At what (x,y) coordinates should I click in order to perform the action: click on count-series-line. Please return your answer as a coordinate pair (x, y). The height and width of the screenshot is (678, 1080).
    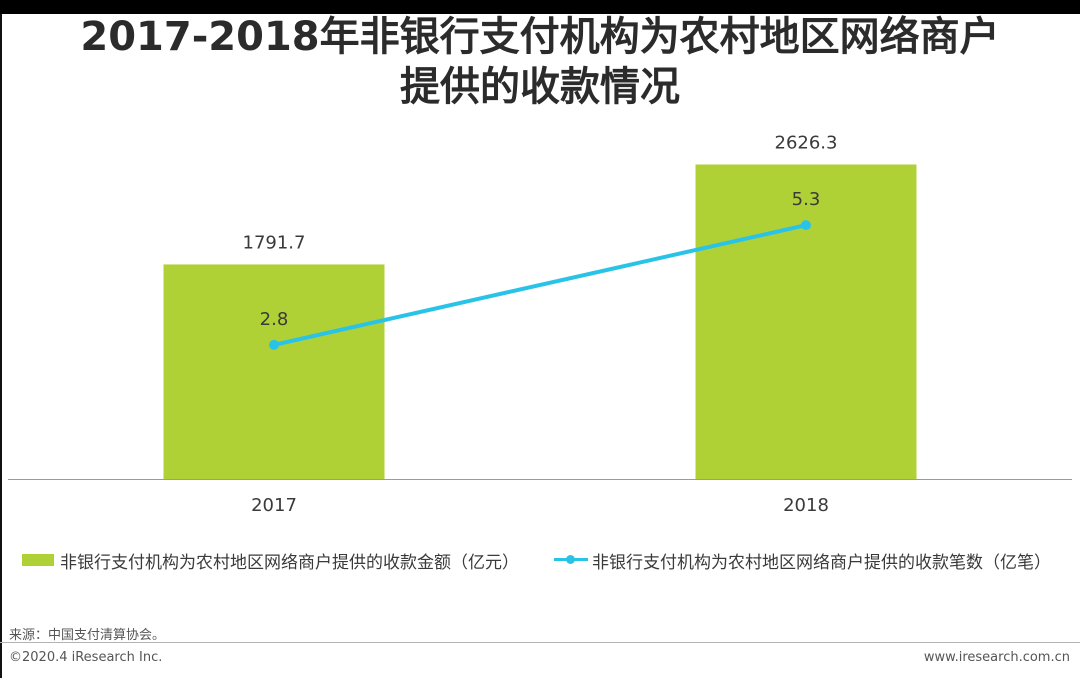
    Looking at the image, I should click on (540, 285).